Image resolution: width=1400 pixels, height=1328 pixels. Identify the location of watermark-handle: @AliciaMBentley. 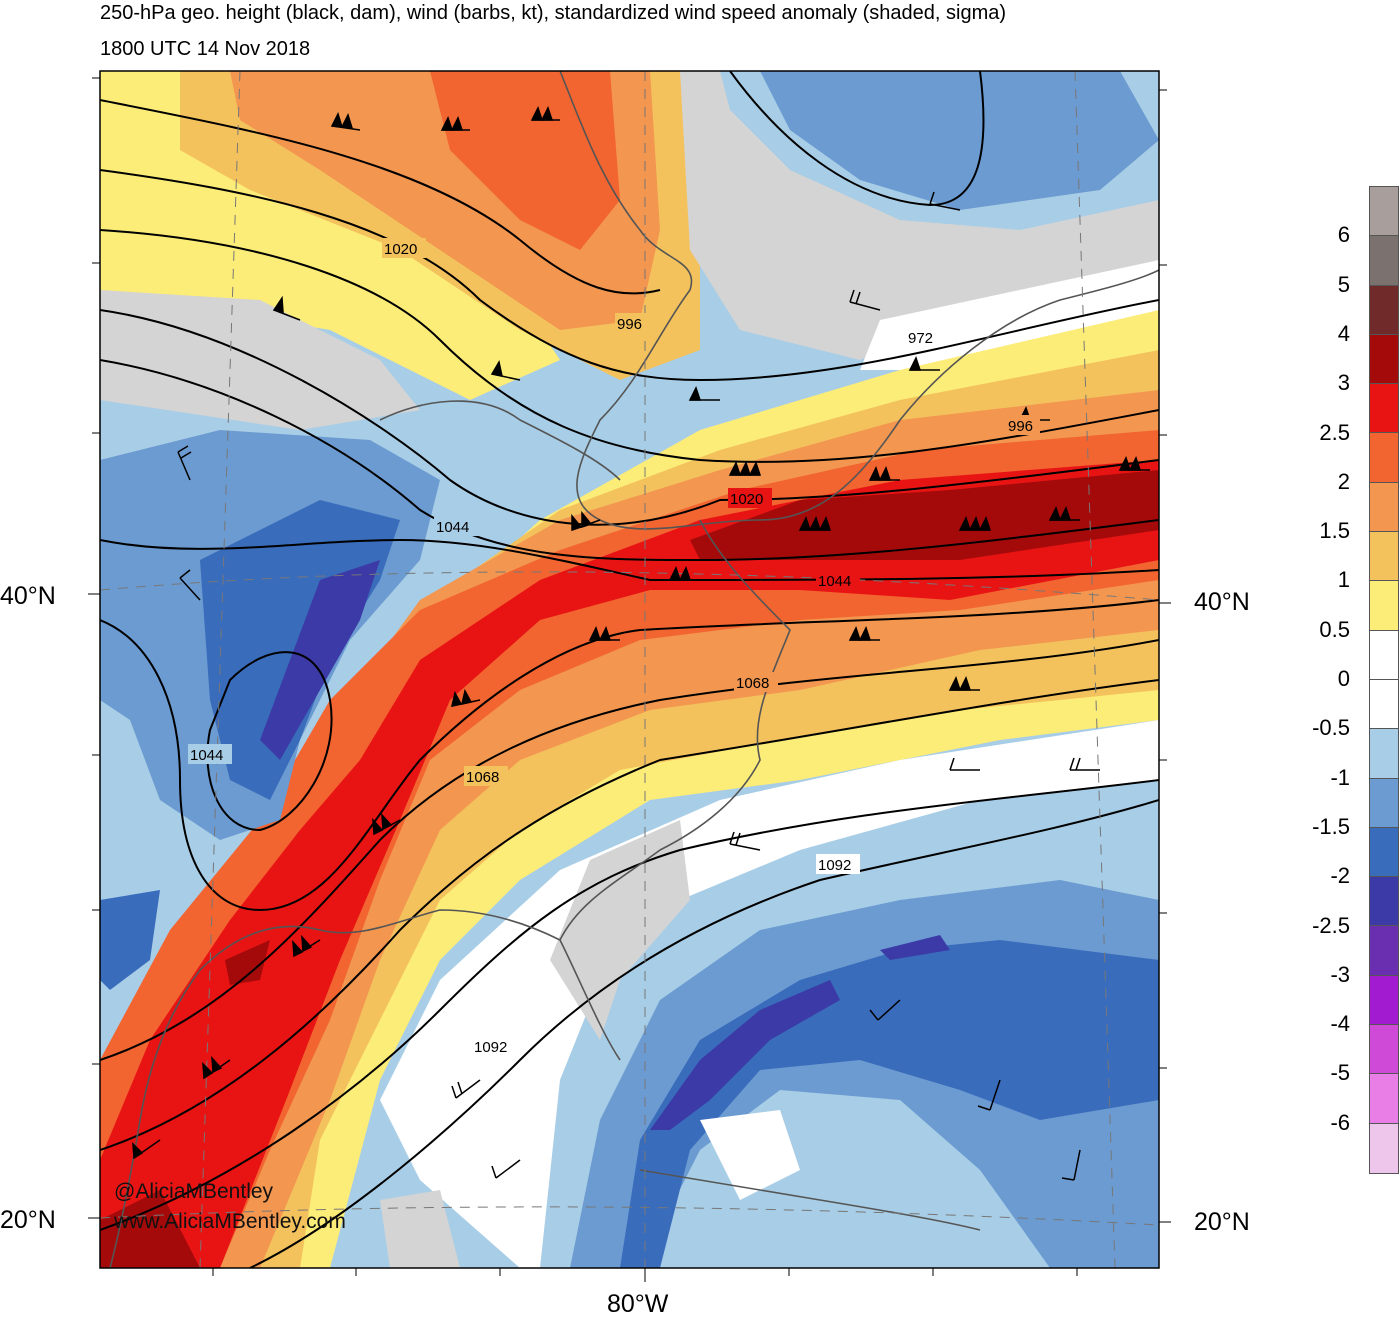
(194, 1191).